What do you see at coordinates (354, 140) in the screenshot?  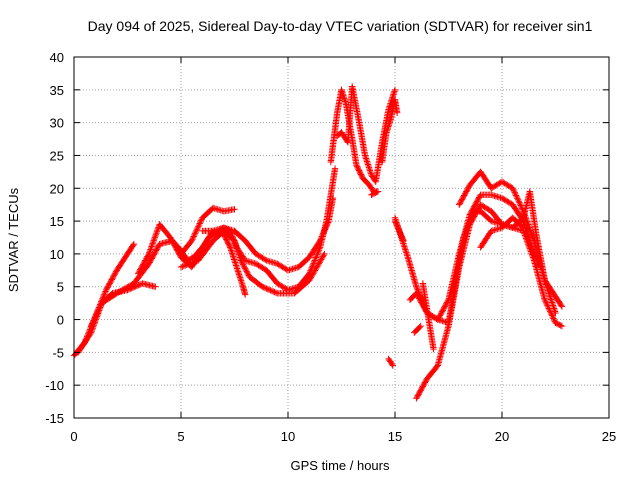 I see `series-trace-h` at bounding box center [354, 140].